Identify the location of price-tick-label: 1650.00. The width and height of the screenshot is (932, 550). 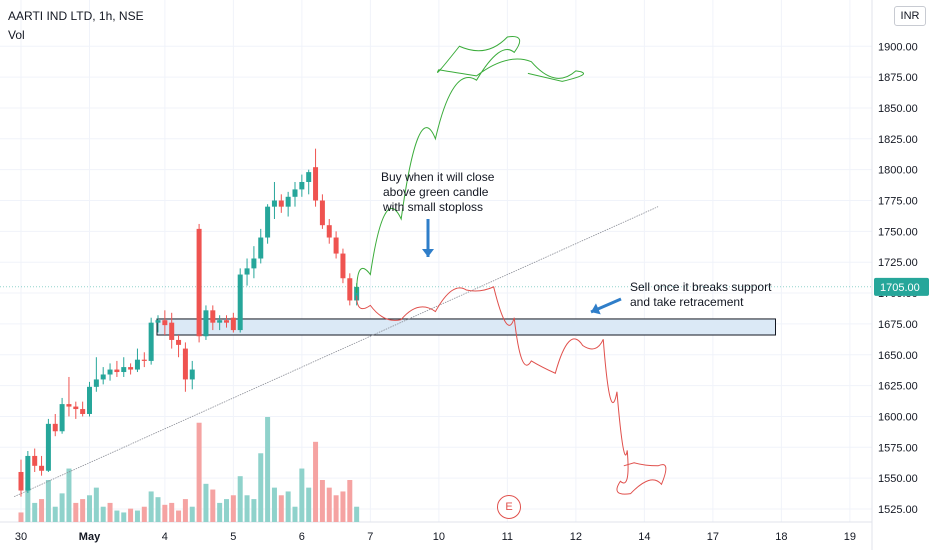
(898, 356).